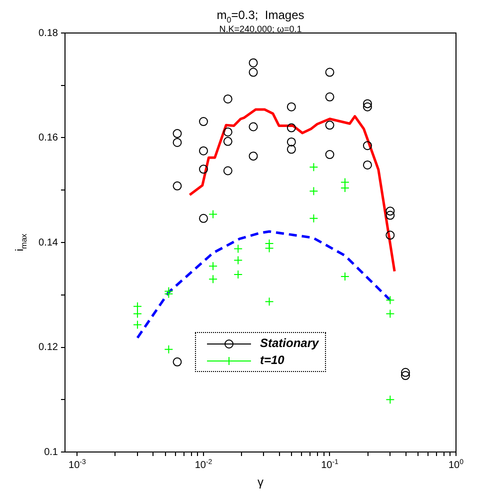  Describe the element at coordinates (48, 347) in the screenshot. I see `y-tick-label: 0.12` at that location.